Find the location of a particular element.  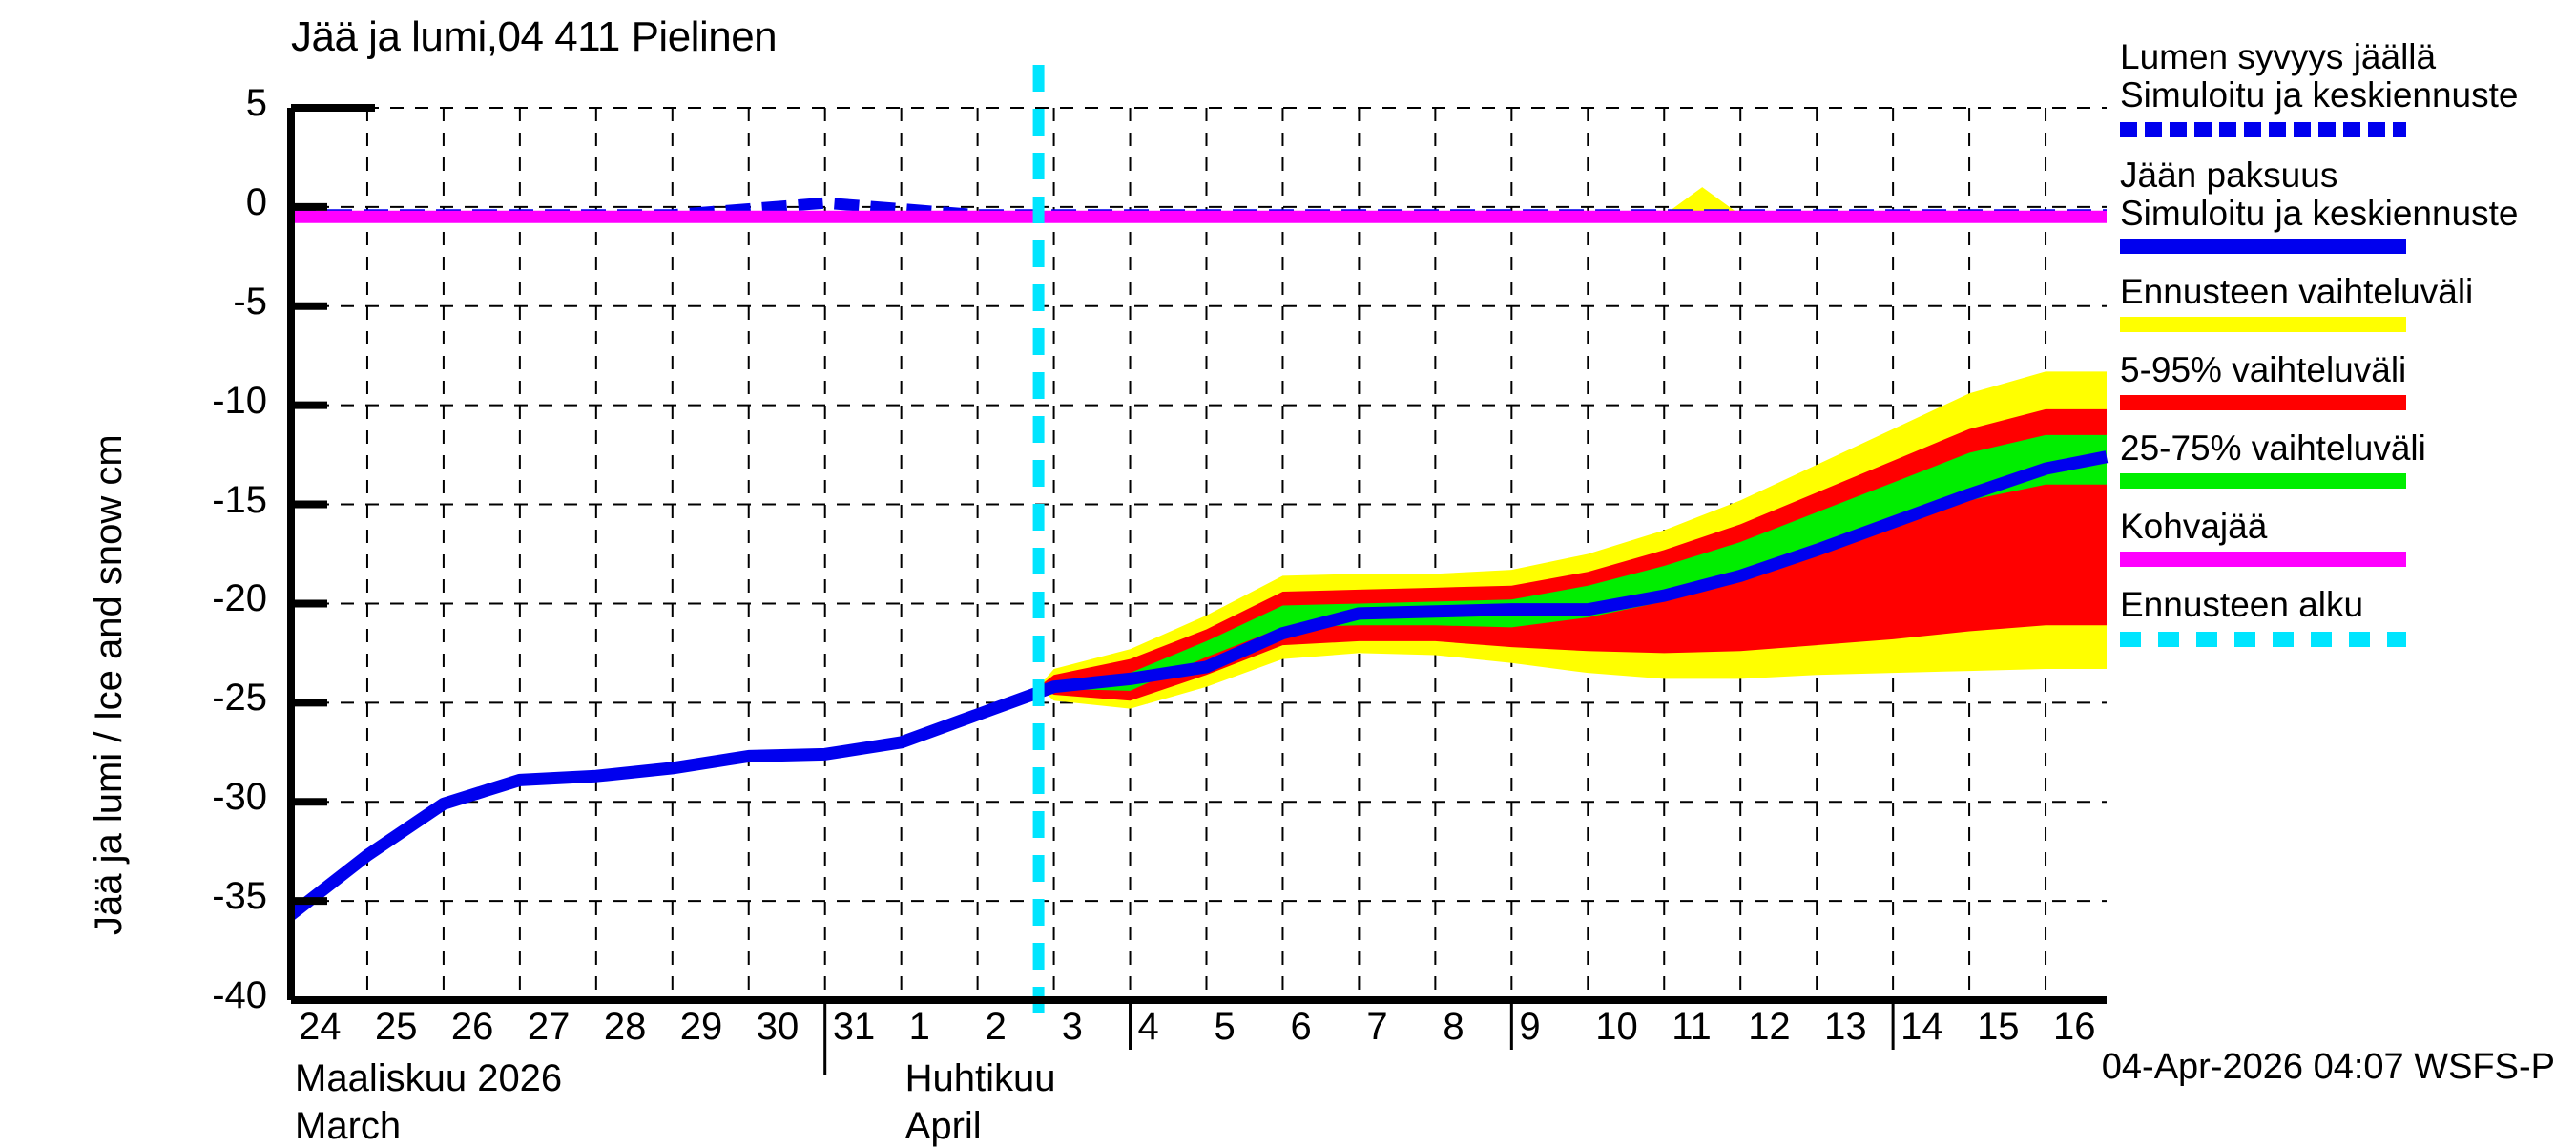

legend-item-title: Ennusteen vaihteluväli is located at coordinates (2297, 291).